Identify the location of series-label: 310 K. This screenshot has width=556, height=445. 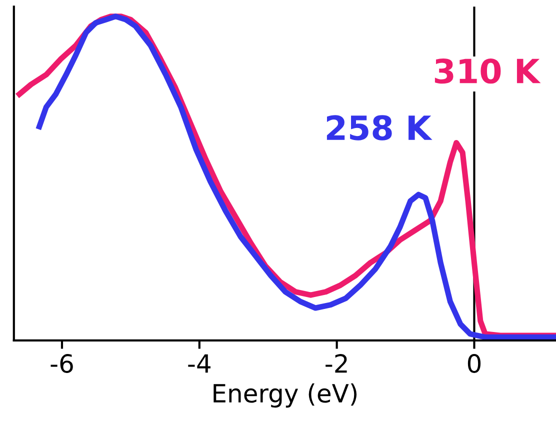
(487, 71).